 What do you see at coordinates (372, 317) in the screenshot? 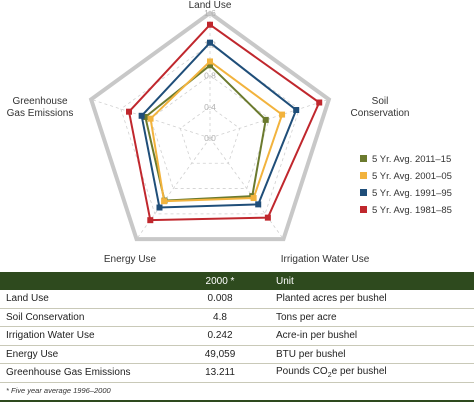
I see `table-cell-unit: Tons per acre` at bounding box center [372, 317].